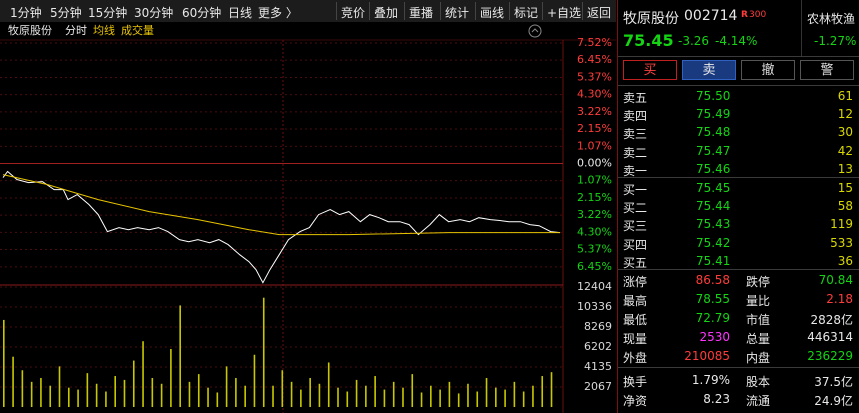  I want to click on change-pct: -4.14%, so click(736, 41).